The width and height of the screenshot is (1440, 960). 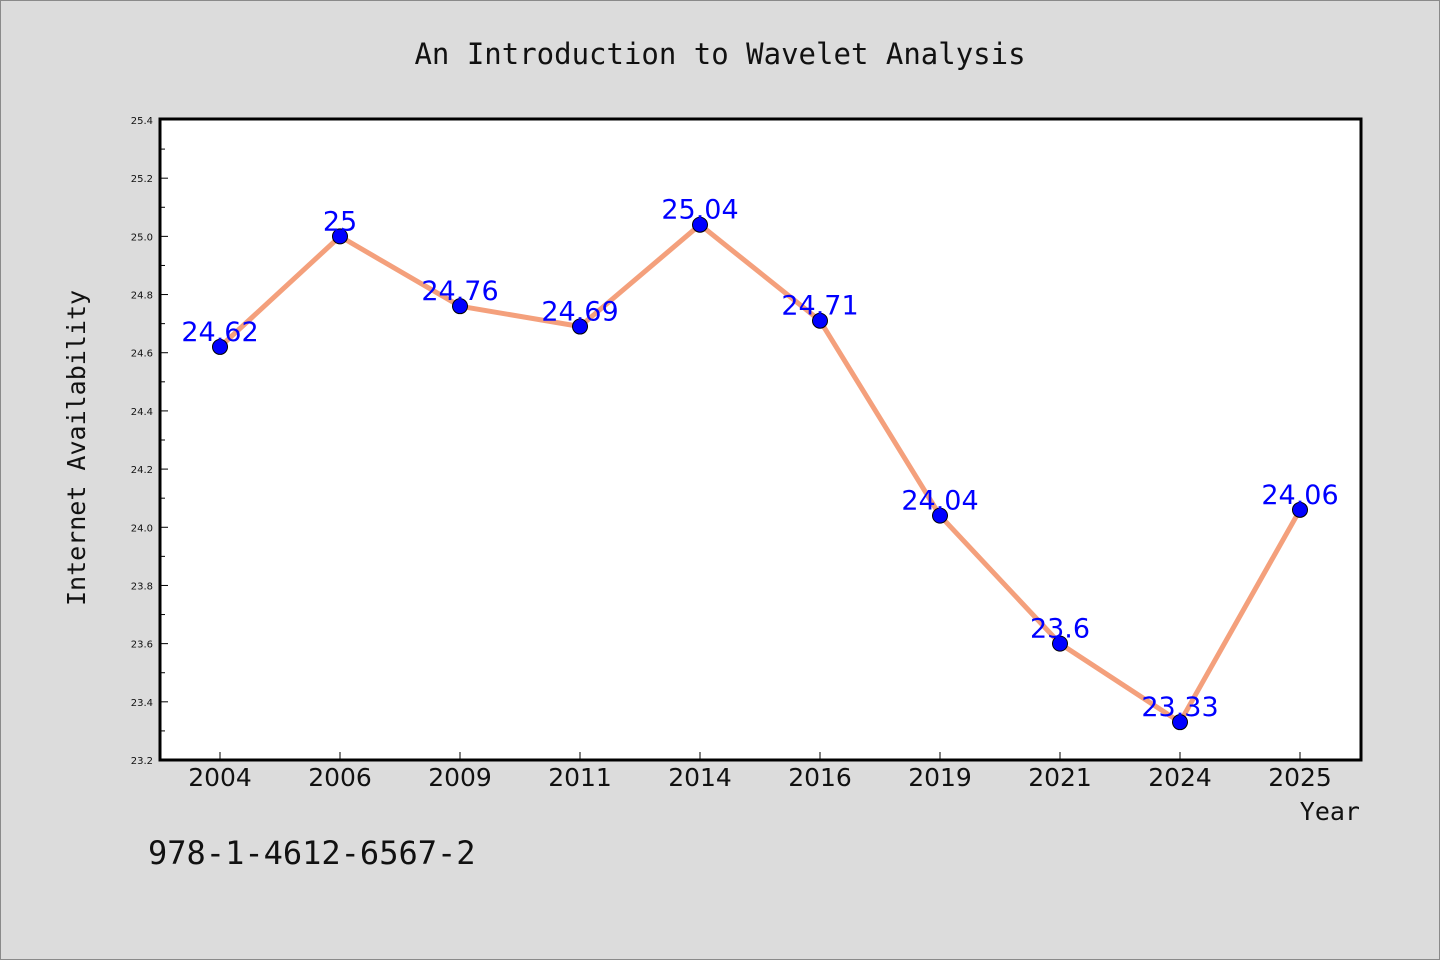 I want to click on x-axis: 2004 2006 2009 2011 2014 2016 2019 2021 2024 2025, so click(x=760, y=772).